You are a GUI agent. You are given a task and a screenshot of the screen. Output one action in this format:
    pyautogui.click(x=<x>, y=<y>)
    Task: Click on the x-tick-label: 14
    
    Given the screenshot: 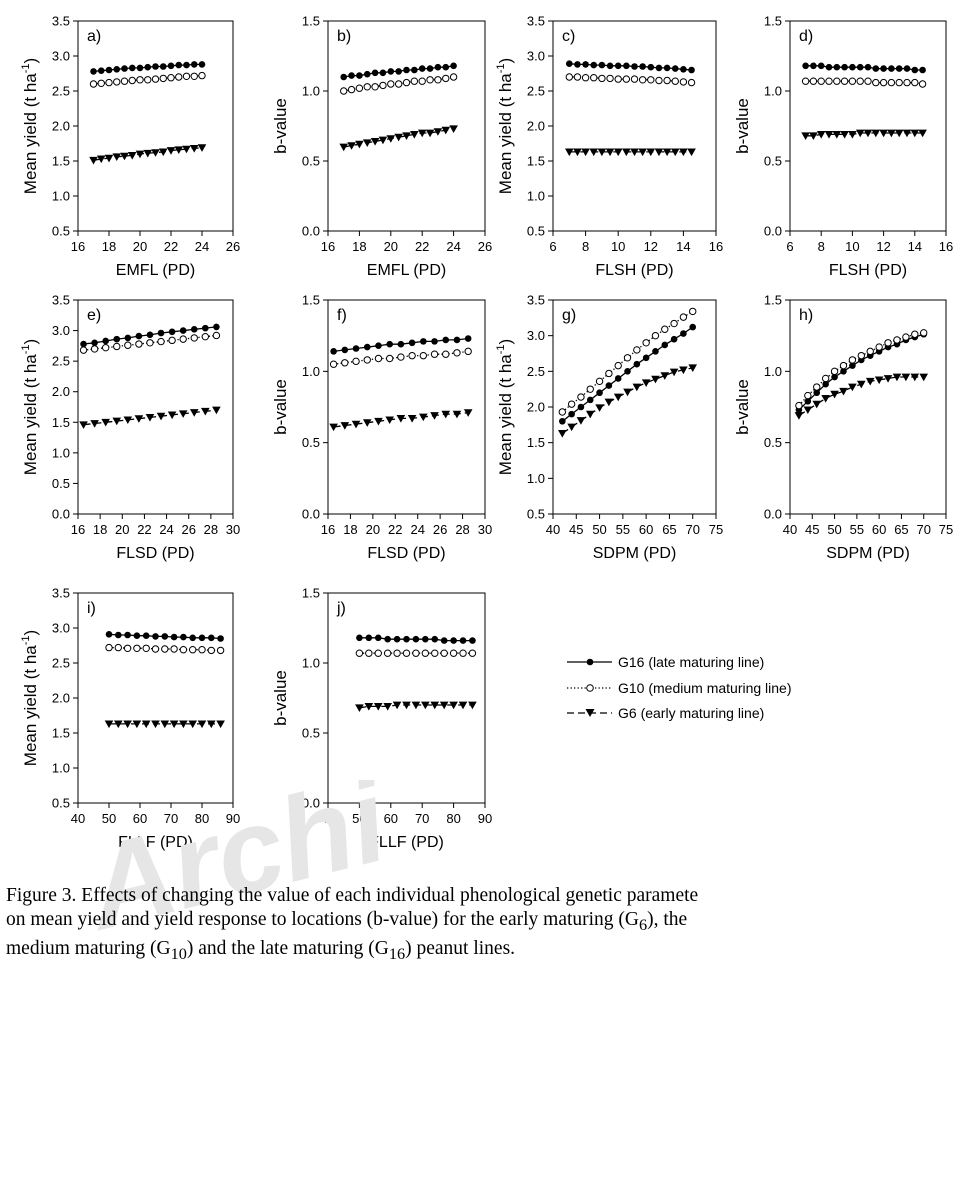 What is the action you would take?
    pyautogui.click(x=683, y=246)
    